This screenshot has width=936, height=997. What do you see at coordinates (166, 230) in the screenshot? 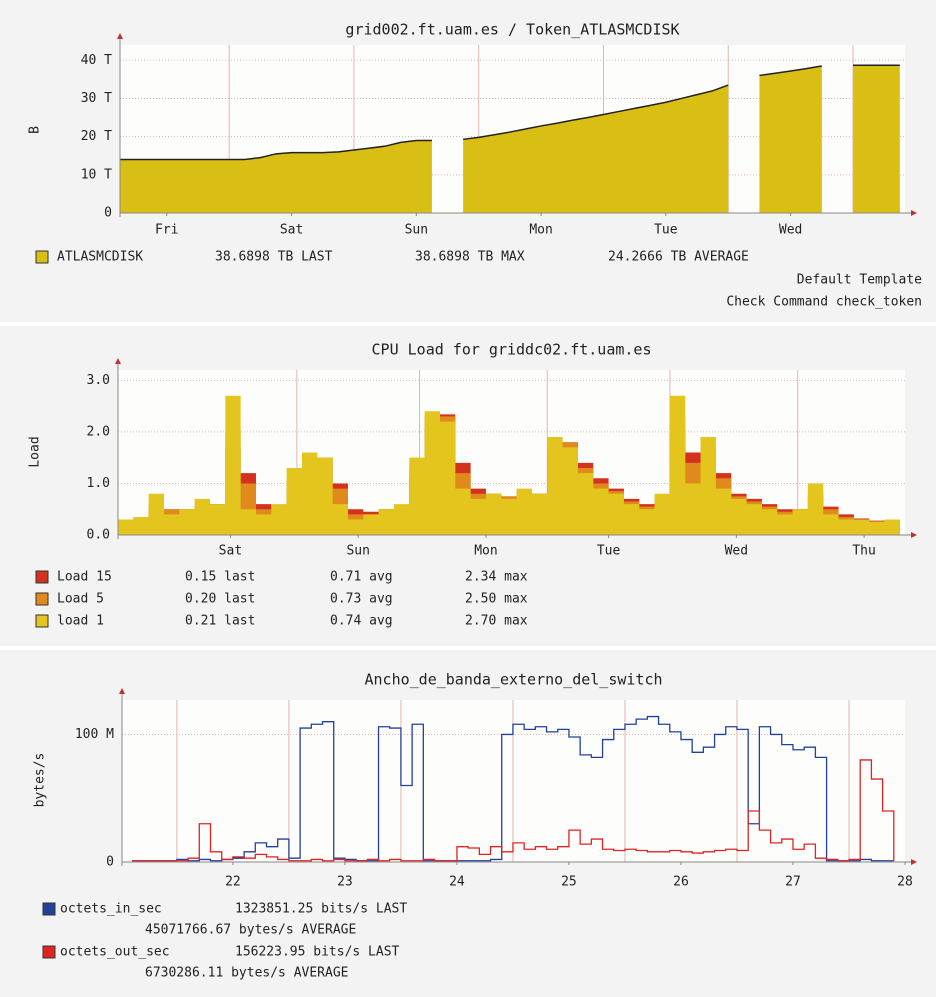
I see `x-tick-label: Fri` at bounding box center [166, 230].